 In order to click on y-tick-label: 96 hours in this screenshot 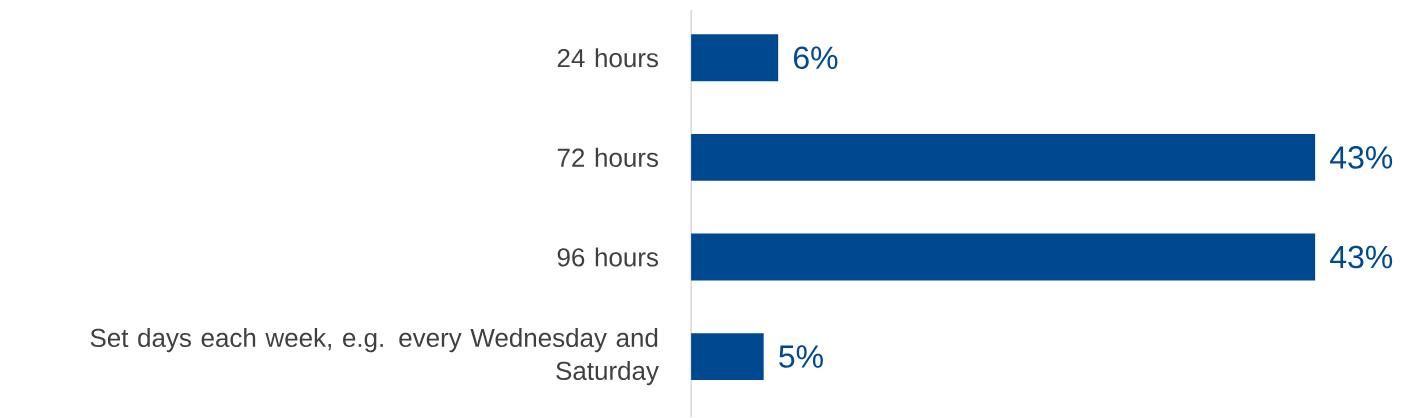, I will do `click(607, 257)`.